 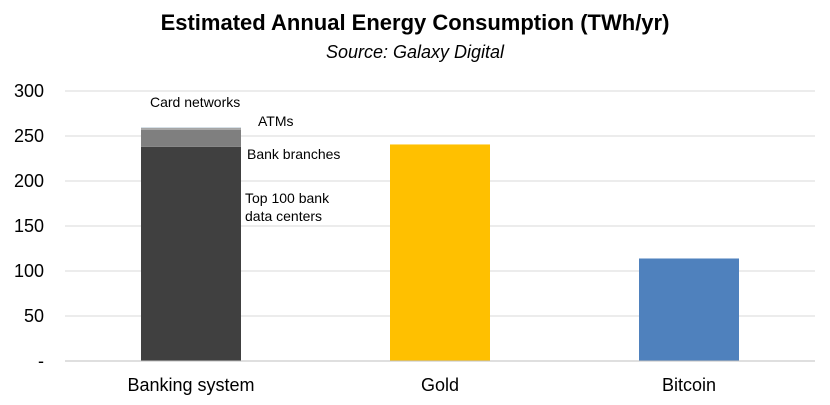 I want to click on chart-subtitle: Source: Galaxy Digital, so click(x=415, y=52).